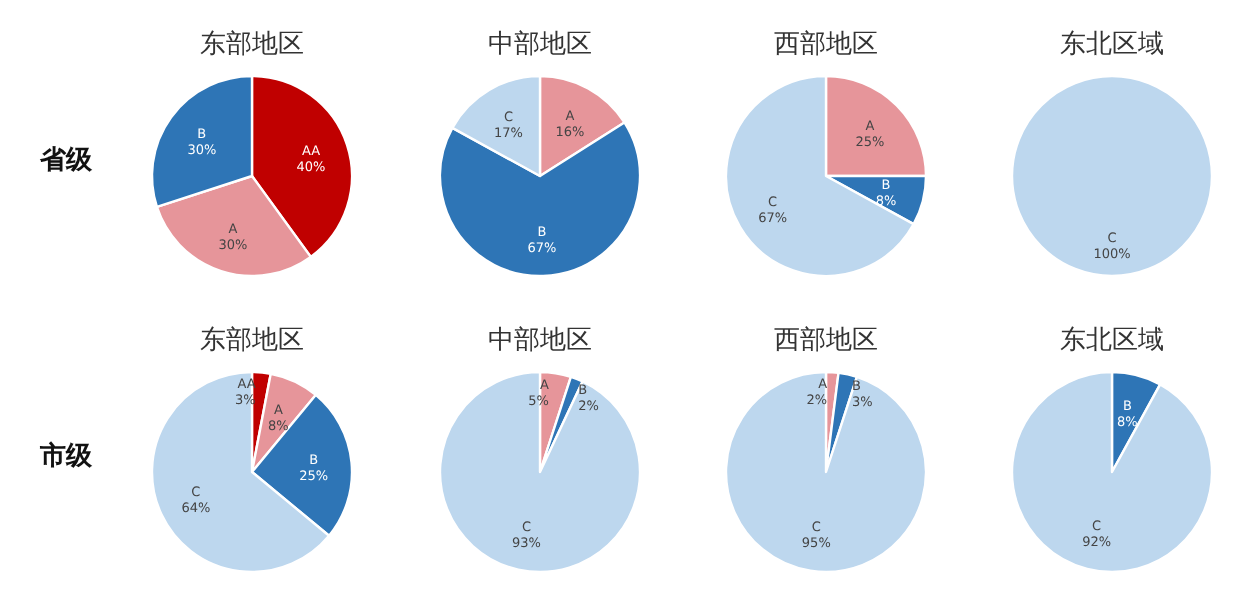  What do you see at coordinates (66, 456) in the screenshot?
I see `text: 市级` at bounding box center [66, 456].